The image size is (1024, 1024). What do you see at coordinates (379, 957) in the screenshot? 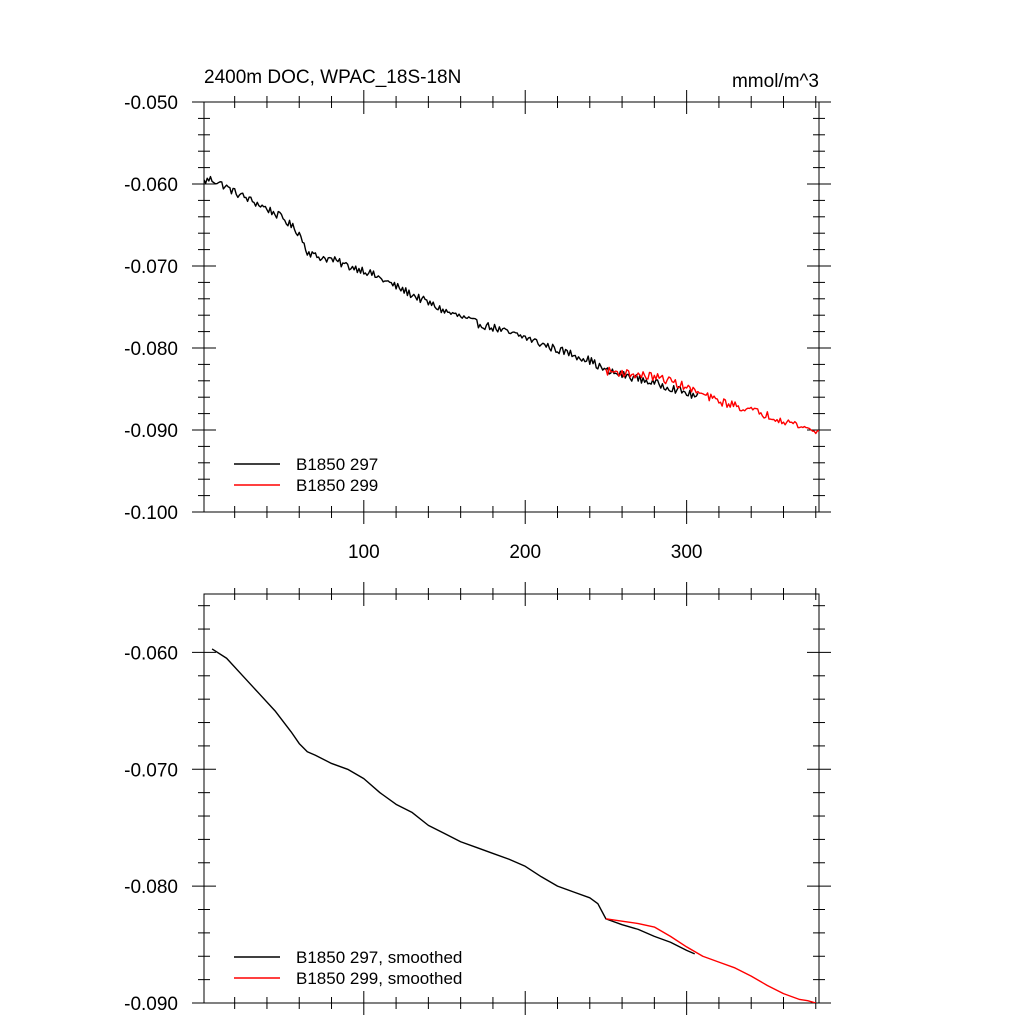
I see `legend-label: B1850 297, smoothed` at bounding box center [379, 957].